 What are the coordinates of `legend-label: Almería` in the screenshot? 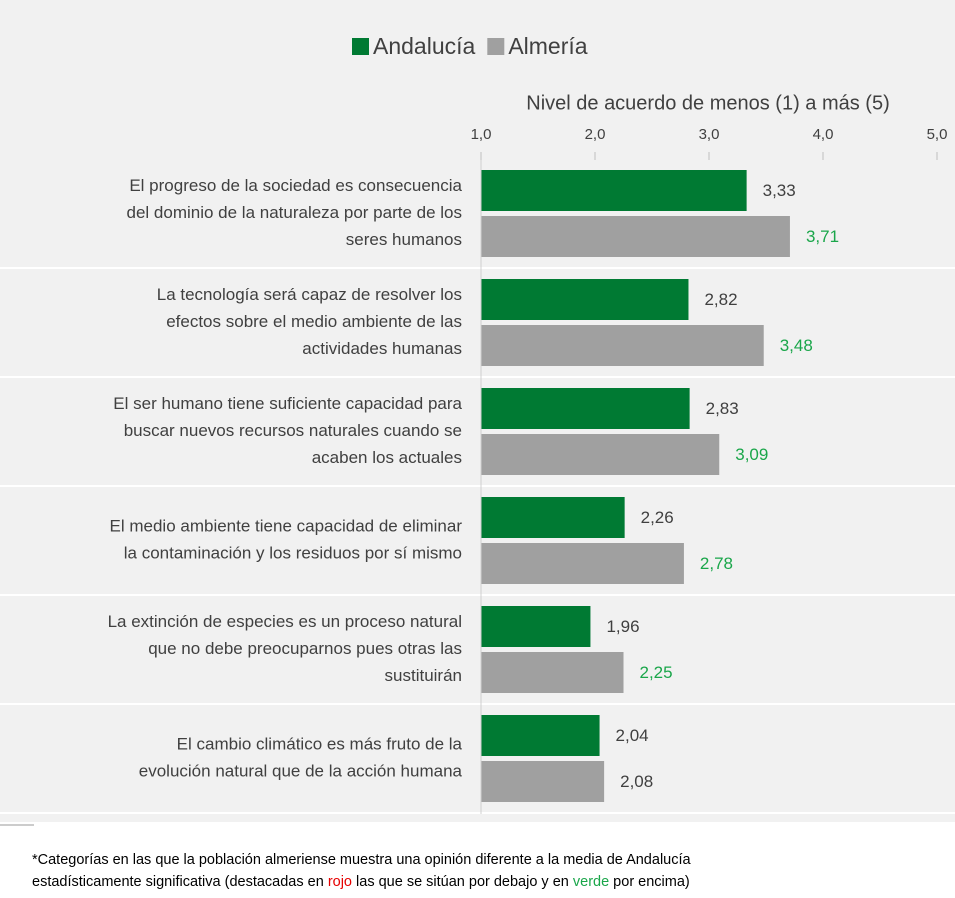 It's located at (547, 46).